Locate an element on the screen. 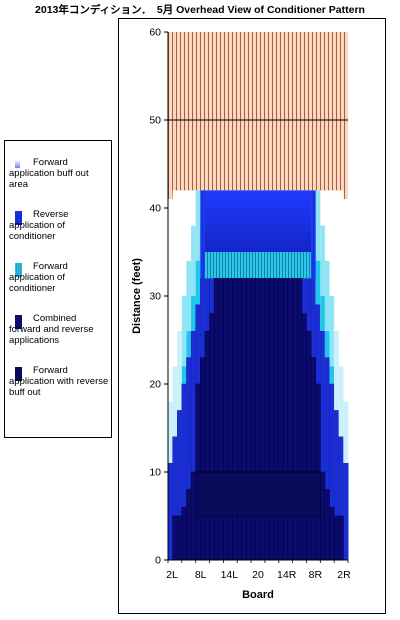 The height and width of the screenshot is (620, 400). legend-label: forward and reverse applications is located at coordinates (51, 335).